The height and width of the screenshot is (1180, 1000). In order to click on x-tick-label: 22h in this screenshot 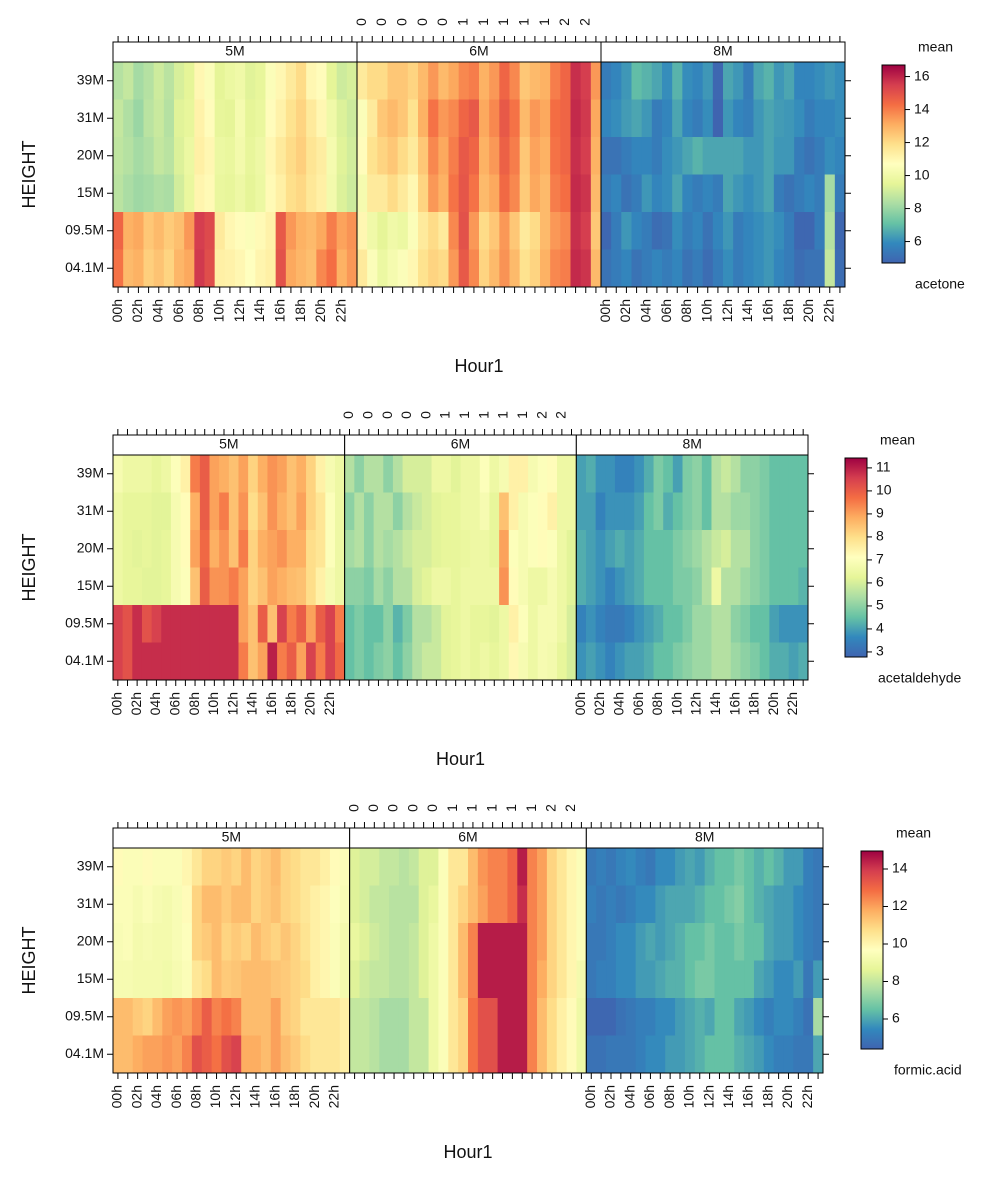, I will do `click(807, 1096)`.